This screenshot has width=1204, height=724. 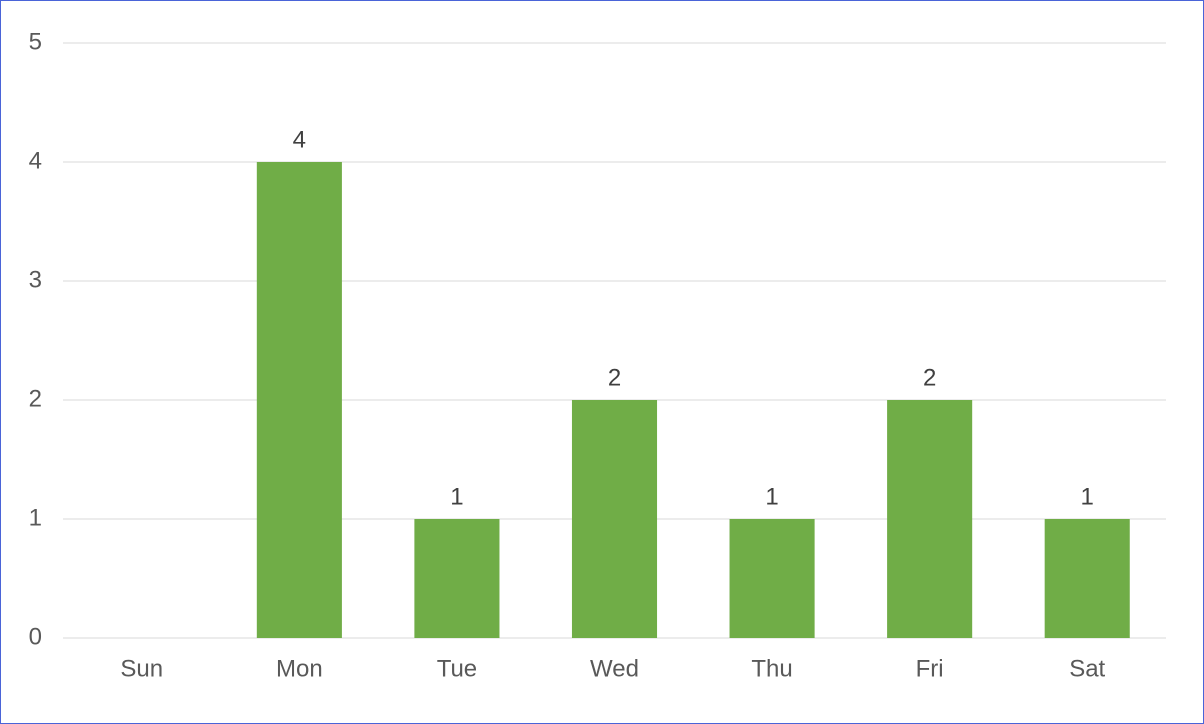 What do you see at coordinates (141, 668) in the screenshot?
I see `x-tick-label: Sun` at bounding box center [141, 668].